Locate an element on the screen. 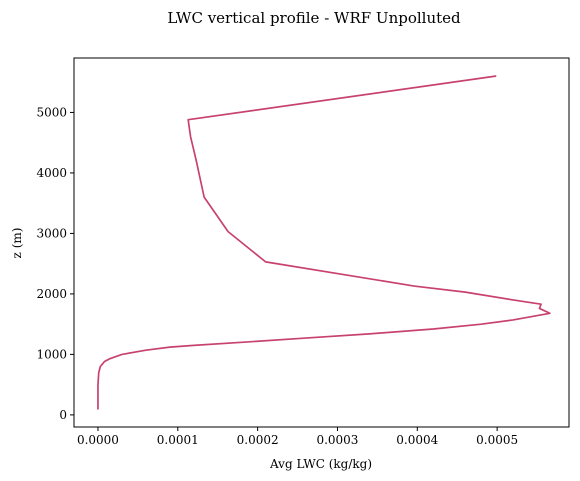  x-tick-label: 0.0003 is located at coordinates (337, 440).